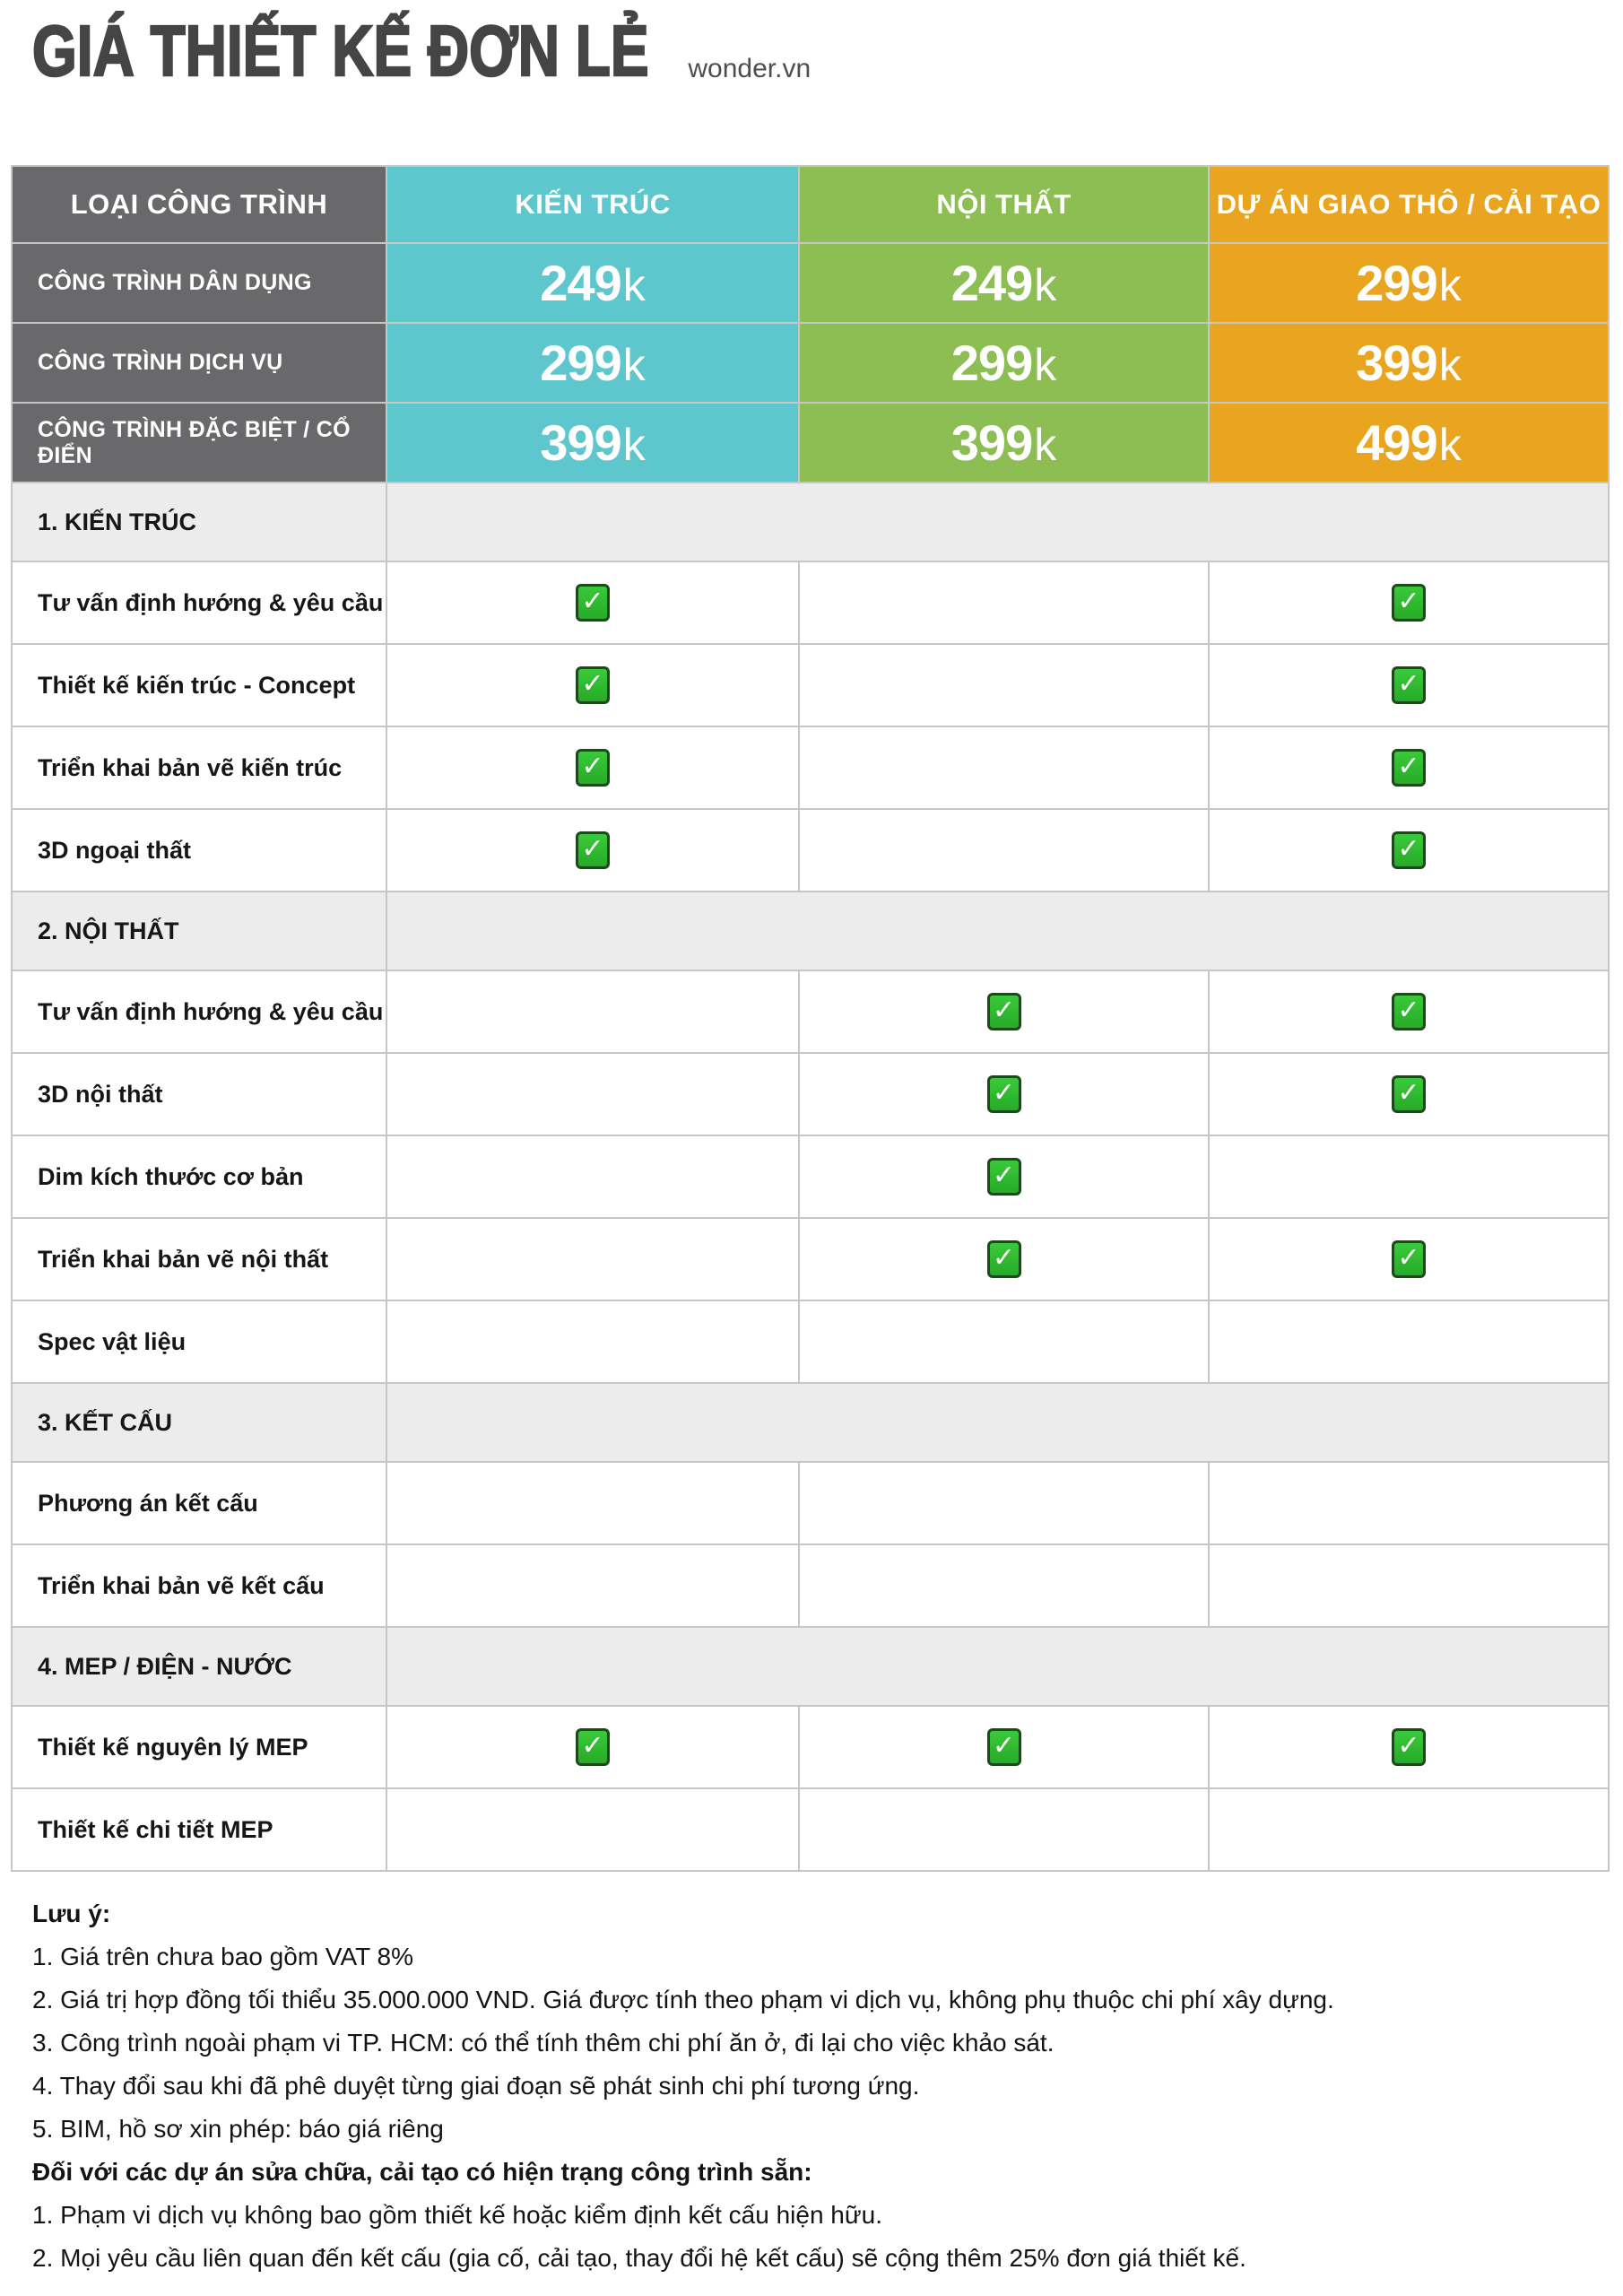 This screenshot has height=2296, width=1623. What do you see at coordinates (810, 1177) in the screenshot?
I see `service-row: Dim kích thước cơ bản ✓ ✓ ✓` at bounding box center [810, 1177].